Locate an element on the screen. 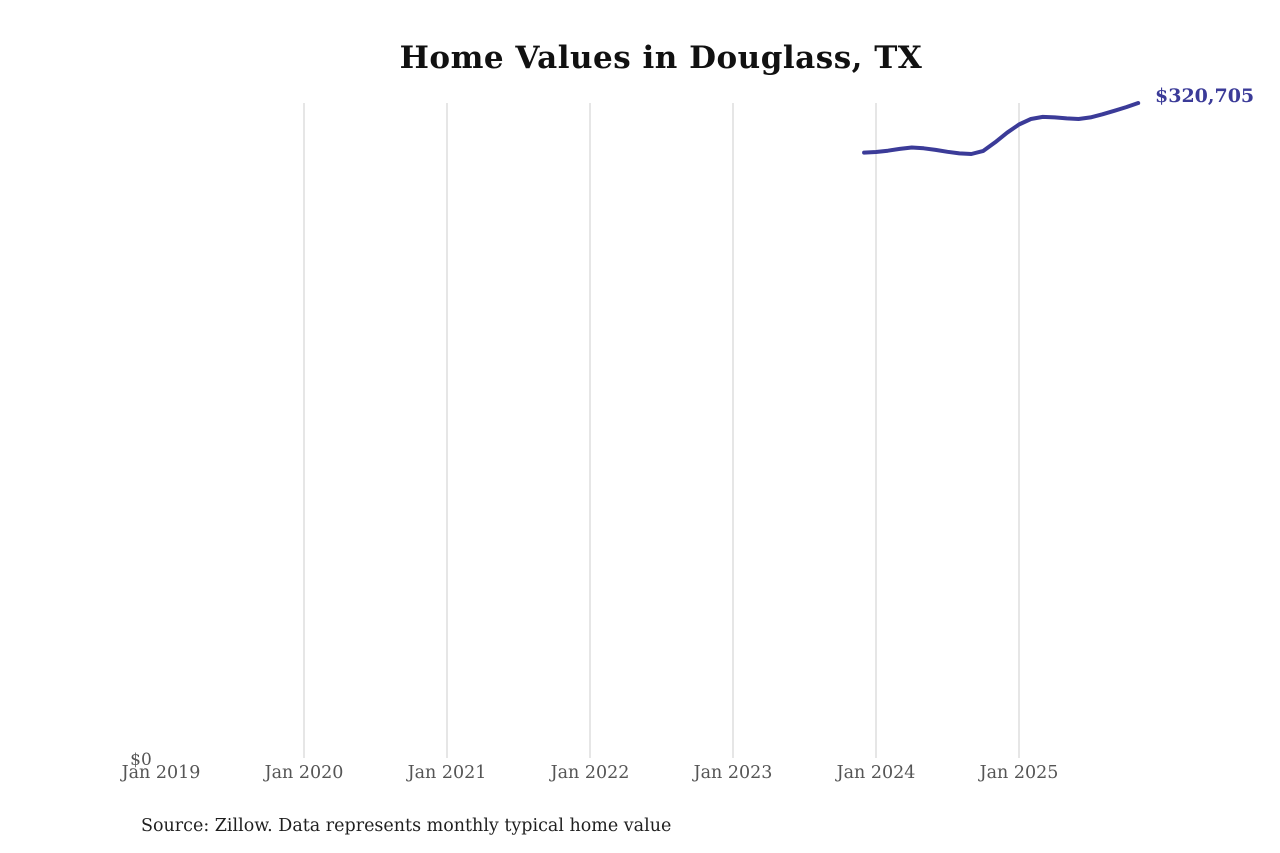 The width and height of the screenshot is (1280, 853). x-tick-label: Jan 2021 is located at coordinates (447, 773).